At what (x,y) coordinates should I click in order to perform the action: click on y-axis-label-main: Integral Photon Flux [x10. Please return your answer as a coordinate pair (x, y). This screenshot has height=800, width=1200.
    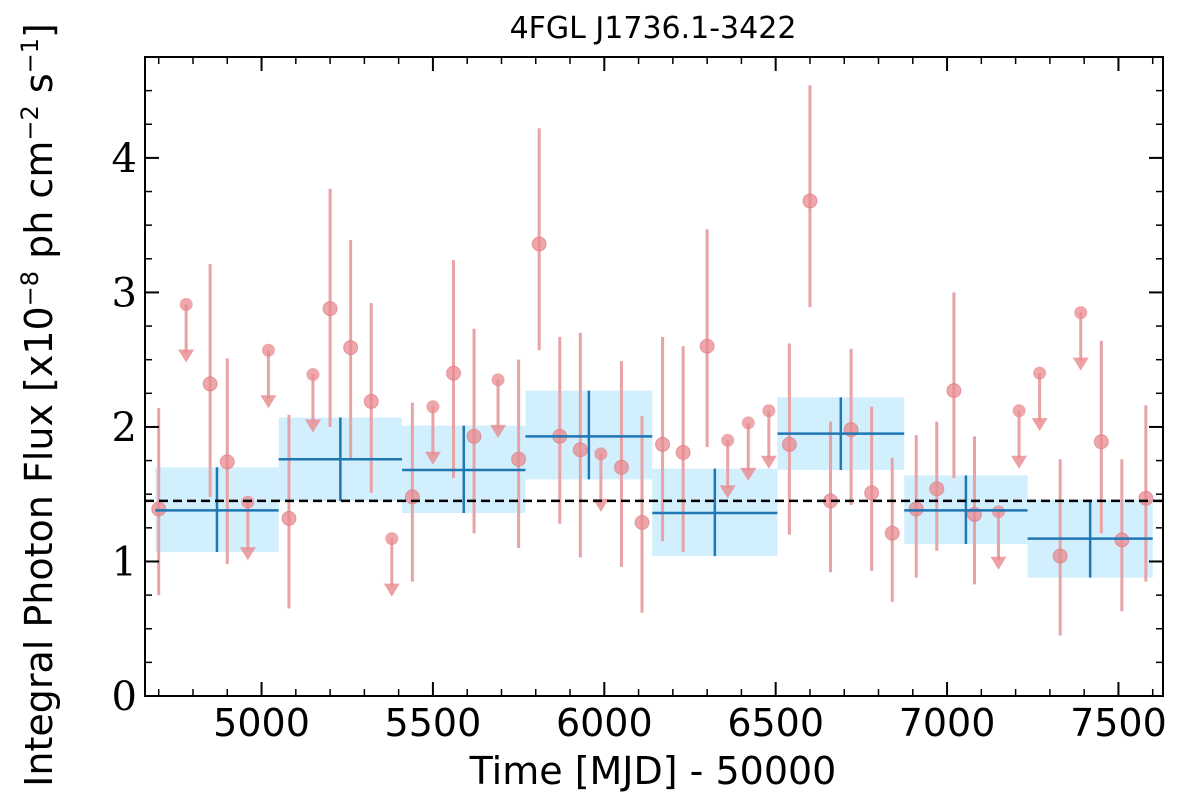
    Looking at the image, I should click on (39, 546).